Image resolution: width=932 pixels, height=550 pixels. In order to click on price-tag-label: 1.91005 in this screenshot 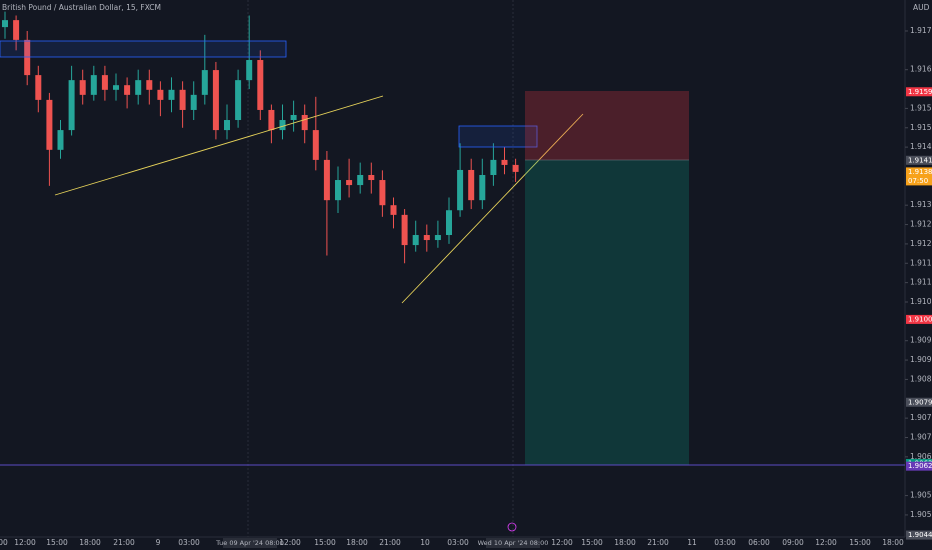, I will do `click(920, 319)`.